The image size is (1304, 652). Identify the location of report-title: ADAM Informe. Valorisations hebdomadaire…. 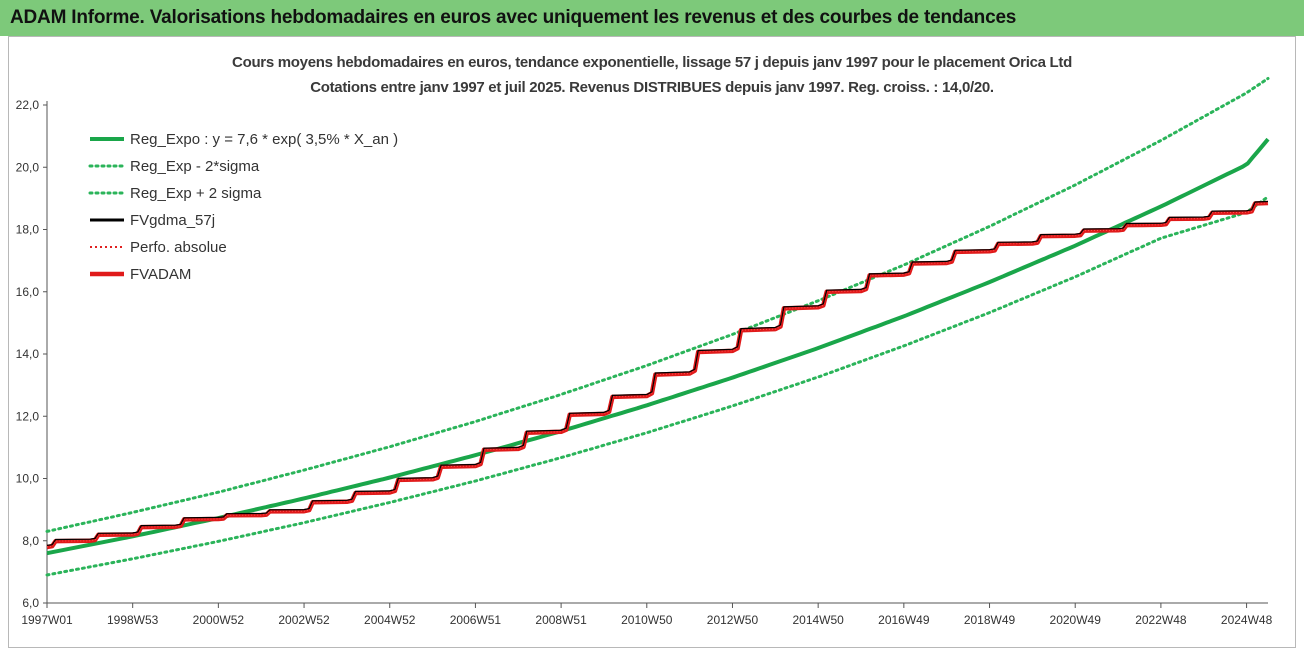
(513, 17).